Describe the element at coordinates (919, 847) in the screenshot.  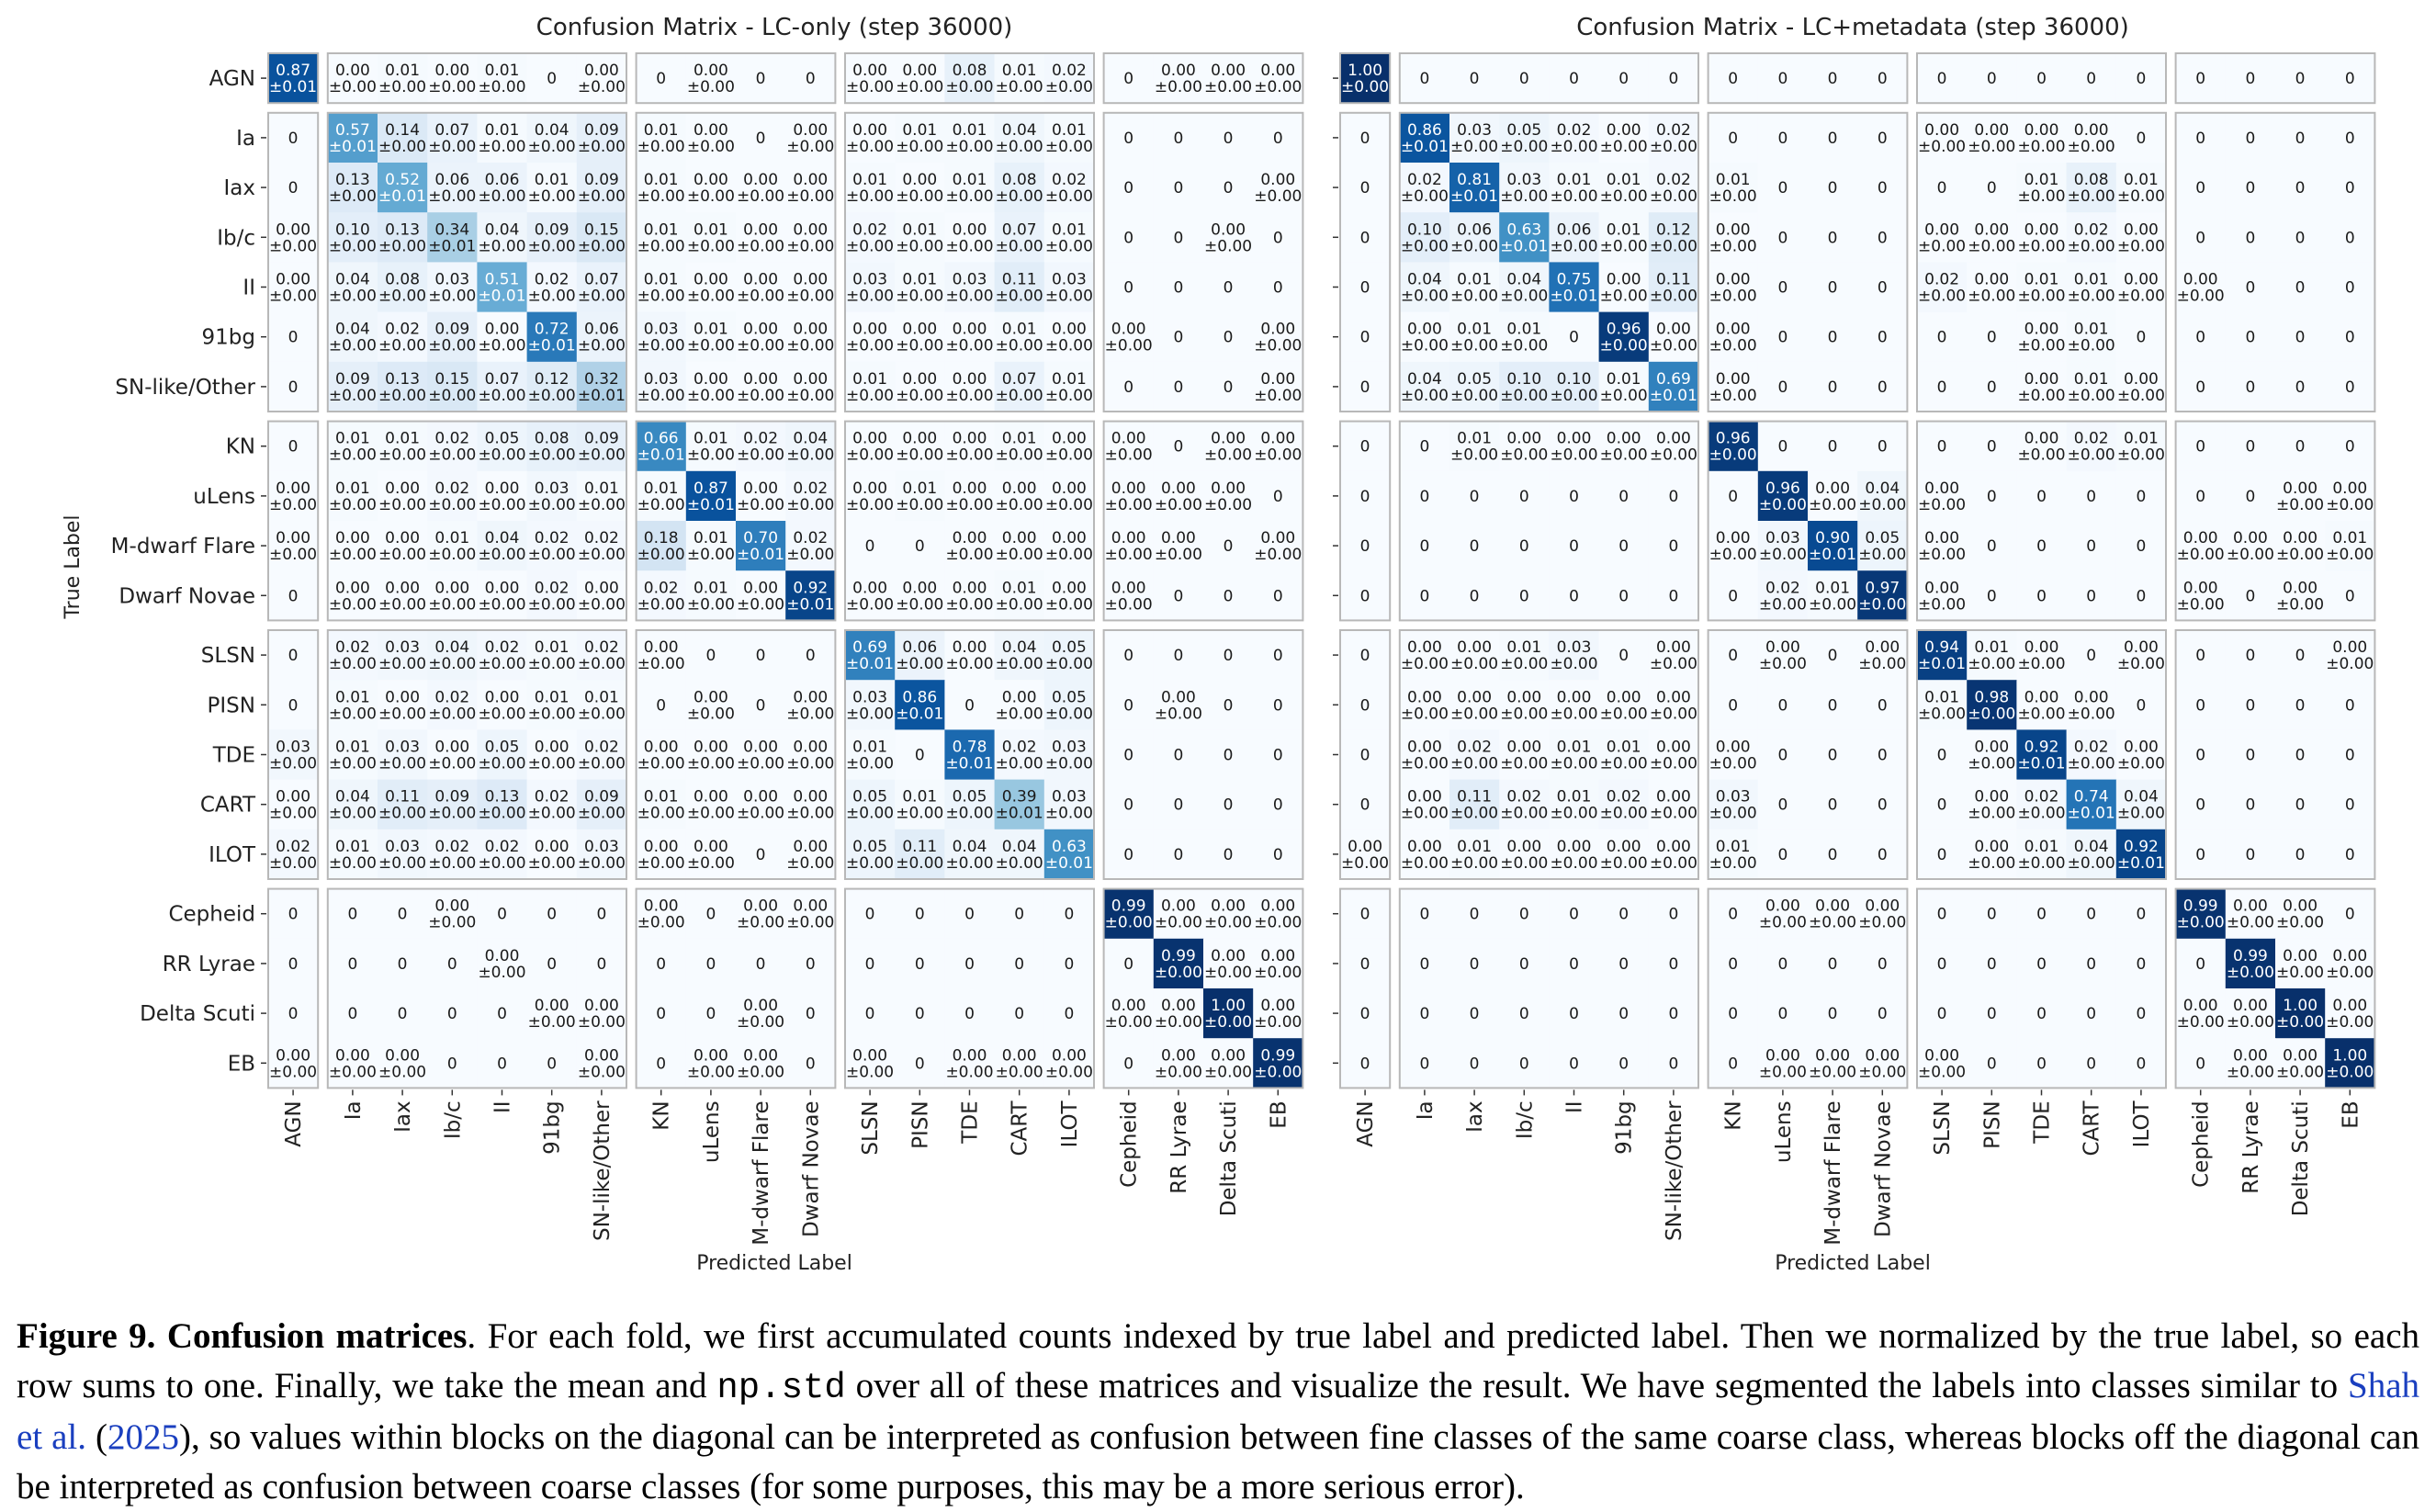
I see `cell-value: 0.11` at that location.